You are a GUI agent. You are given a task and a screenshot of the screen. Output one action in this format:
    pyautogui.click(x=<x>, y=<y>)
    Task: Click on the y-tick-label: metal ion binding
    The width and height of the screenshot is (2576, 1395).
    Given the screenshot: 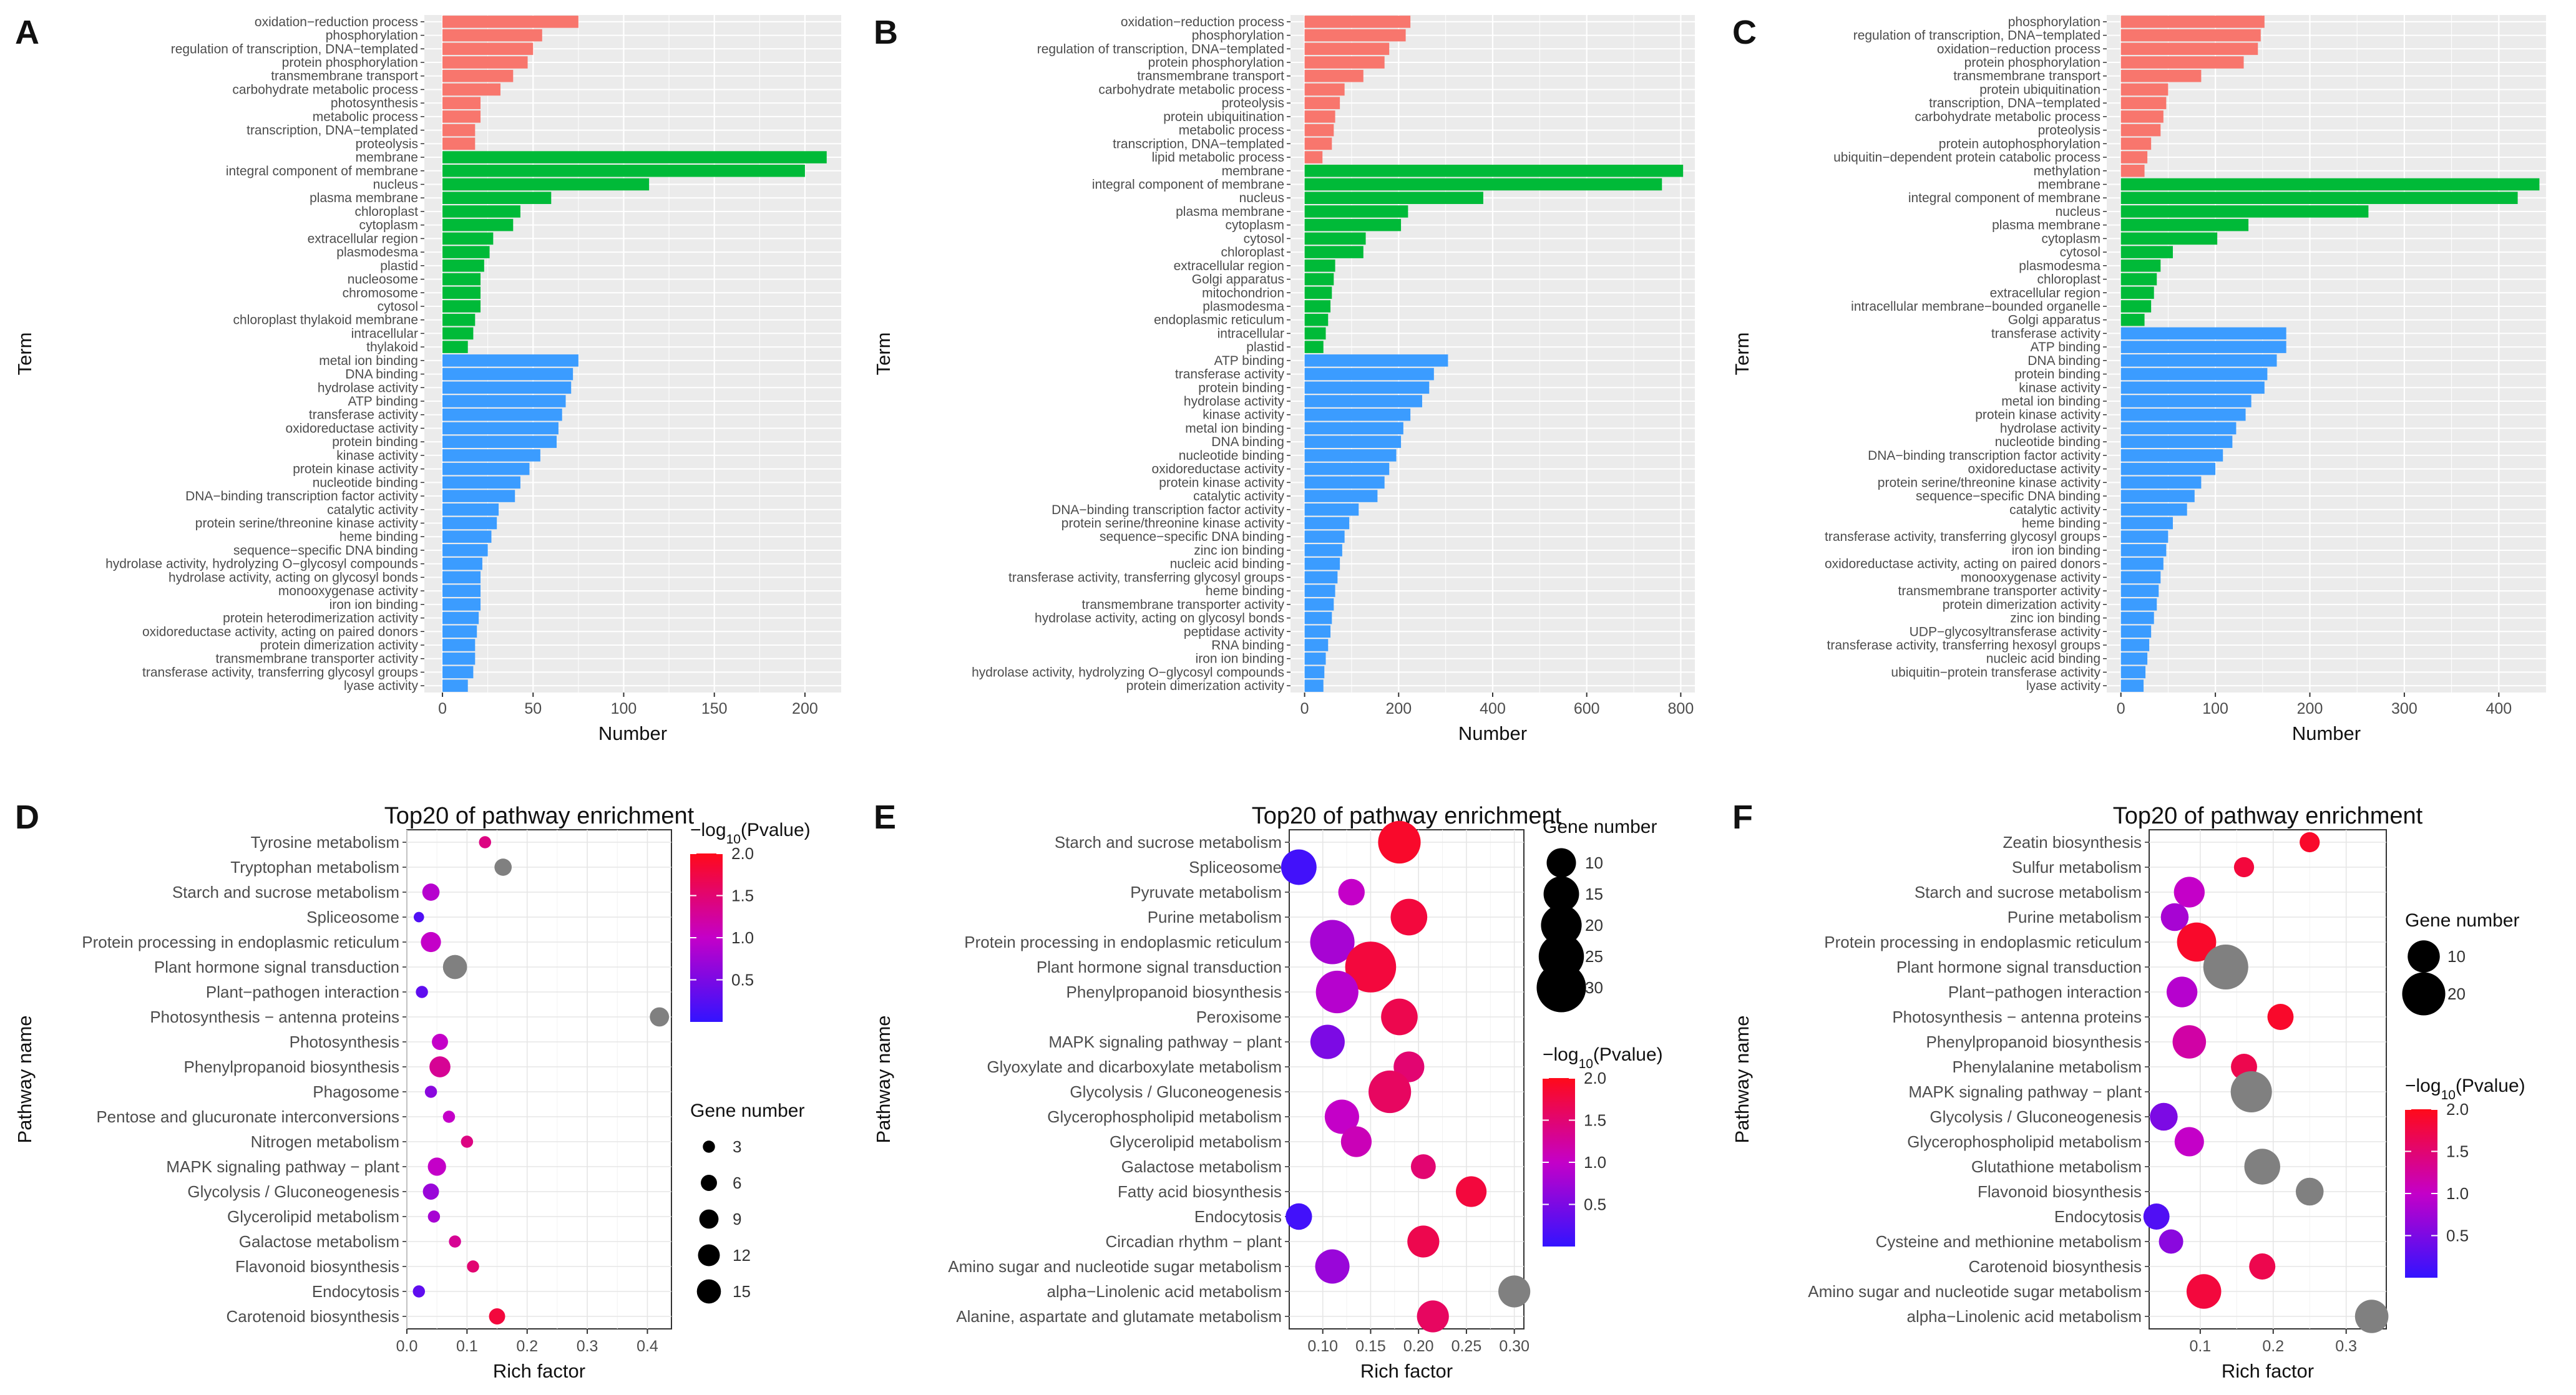 What is the action you would take?
    pyautogui.click(x=368, y=361)
    